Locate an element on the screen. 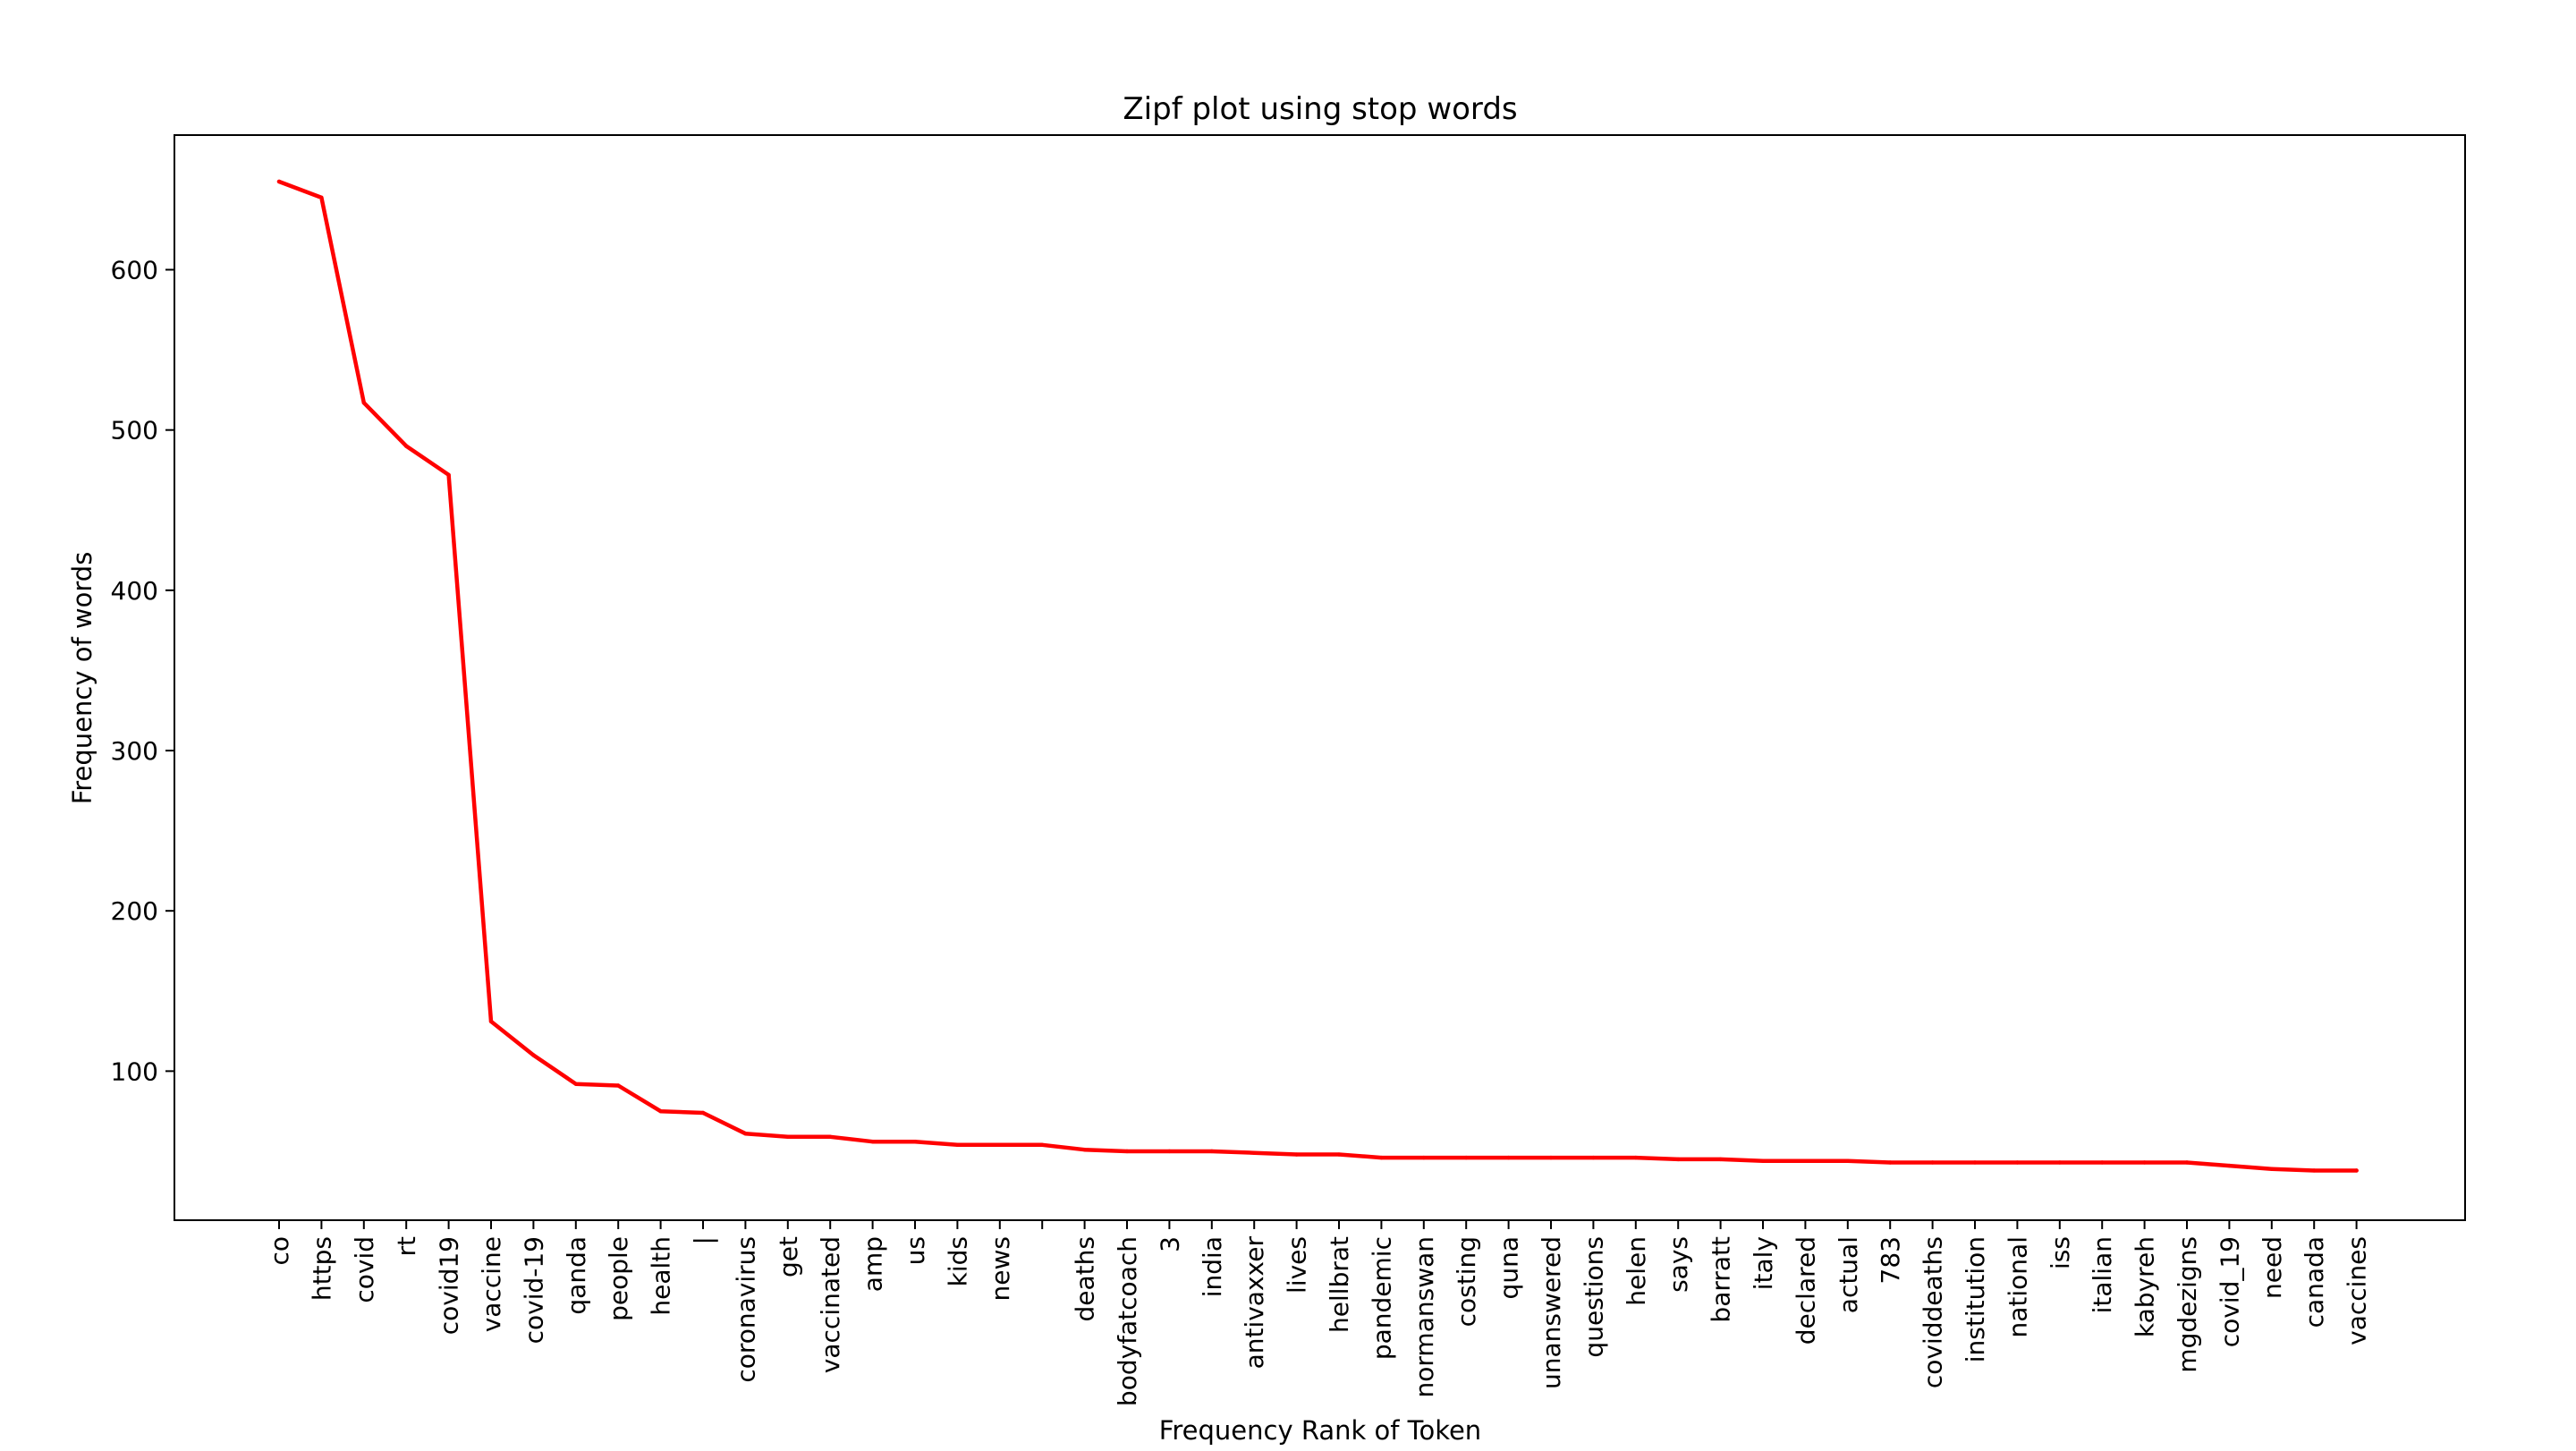 This screenshot has height=1451, width=2576. x-tick-label: says is located at coordinates (1678, 1264).